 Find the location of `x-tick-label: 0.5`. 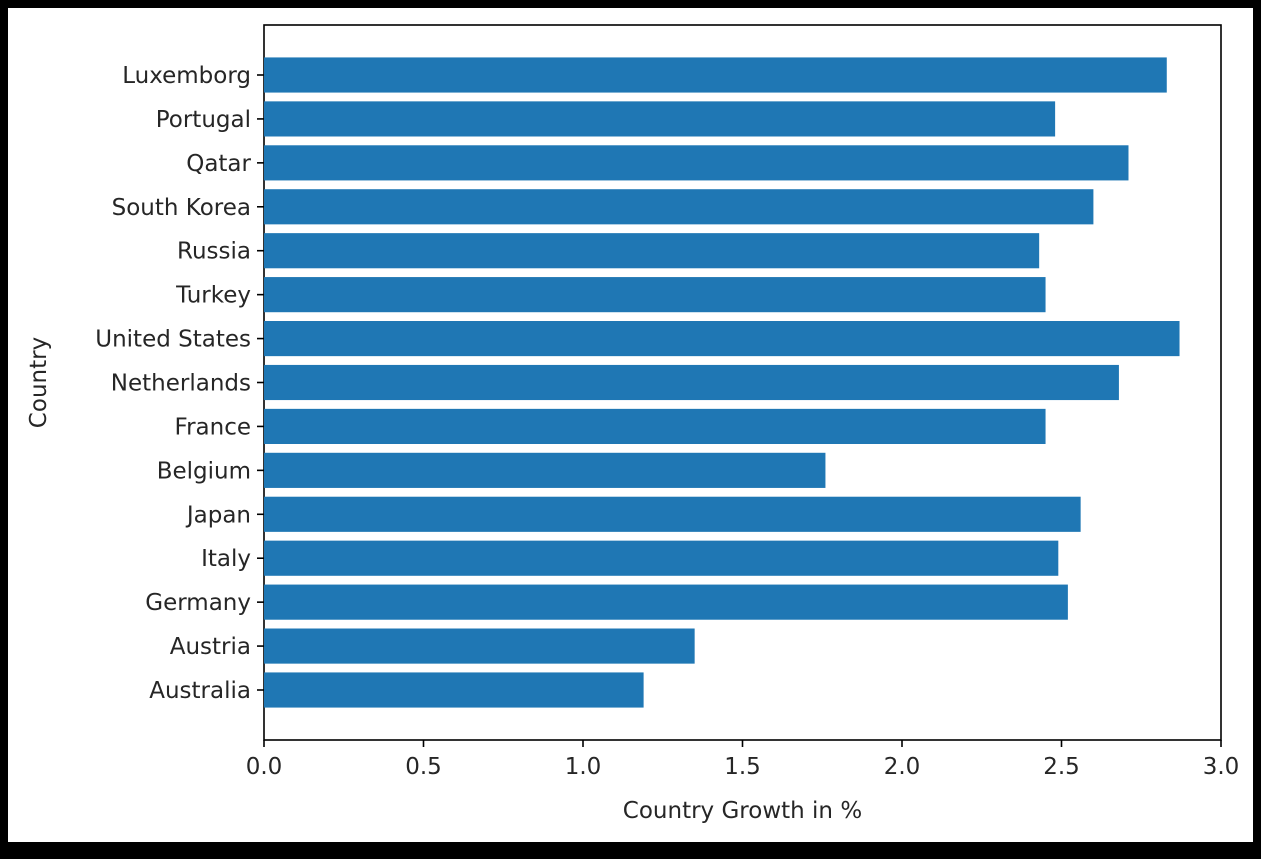

x-tick-label: 0.5 is located at coordinates (423, 767).